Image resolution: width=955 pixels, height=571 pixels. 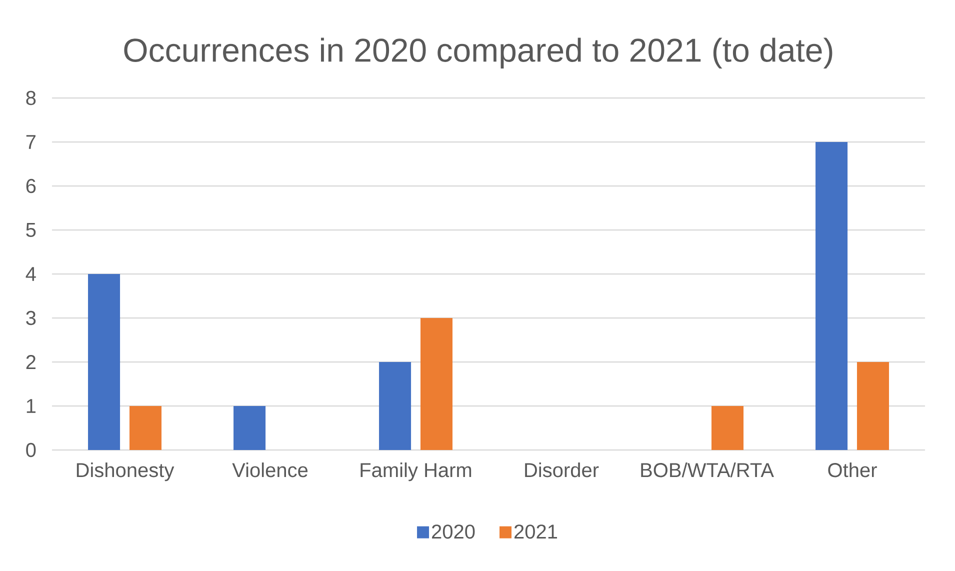 I want to click on y-tick-label: 4, so click(x=31, y=274).